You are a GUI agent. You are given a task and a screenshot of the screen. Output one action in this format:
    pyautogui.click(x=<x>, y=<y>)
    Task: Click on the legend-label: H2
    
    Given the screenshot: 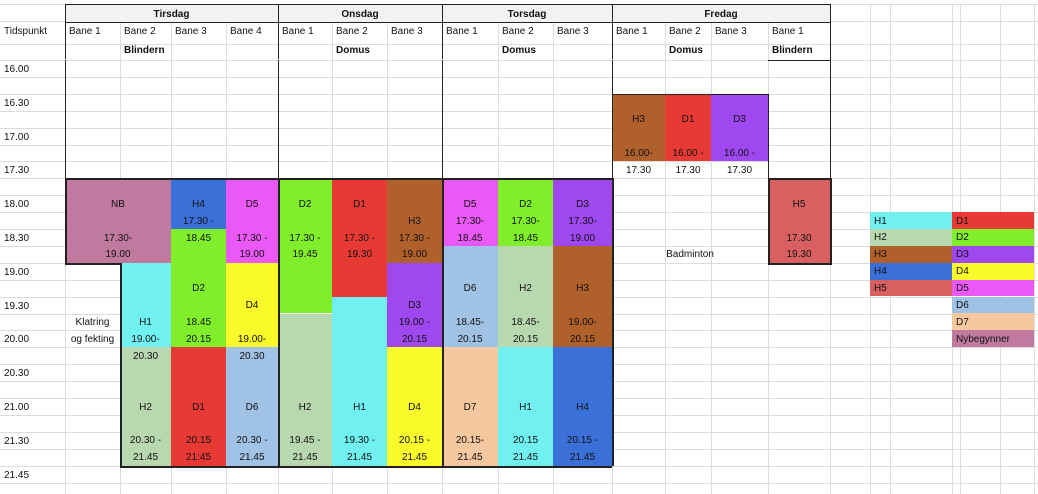 What is the action you would take?
    pyautogui.click(x=880, y=238)
    